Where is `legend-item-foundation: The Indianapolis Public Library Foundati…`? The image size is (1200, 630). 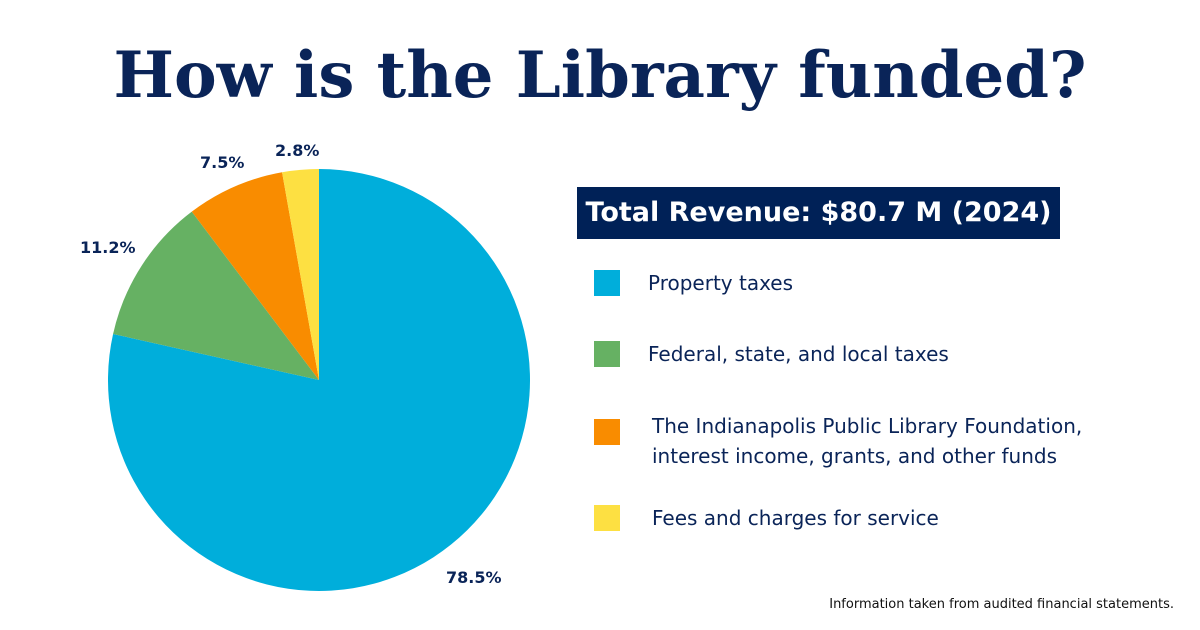
legend-item-foundation: The Indianapolis Public Library Foundati… is located at coordinates (838, 442).